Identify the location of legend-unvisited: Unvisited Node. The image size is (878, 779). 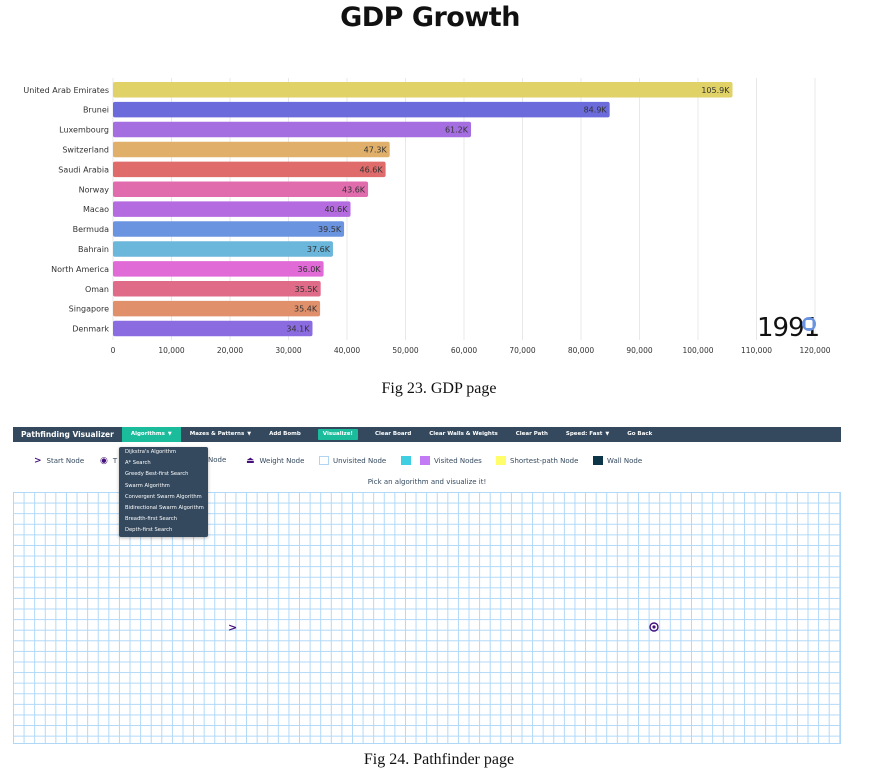
(352, 460).